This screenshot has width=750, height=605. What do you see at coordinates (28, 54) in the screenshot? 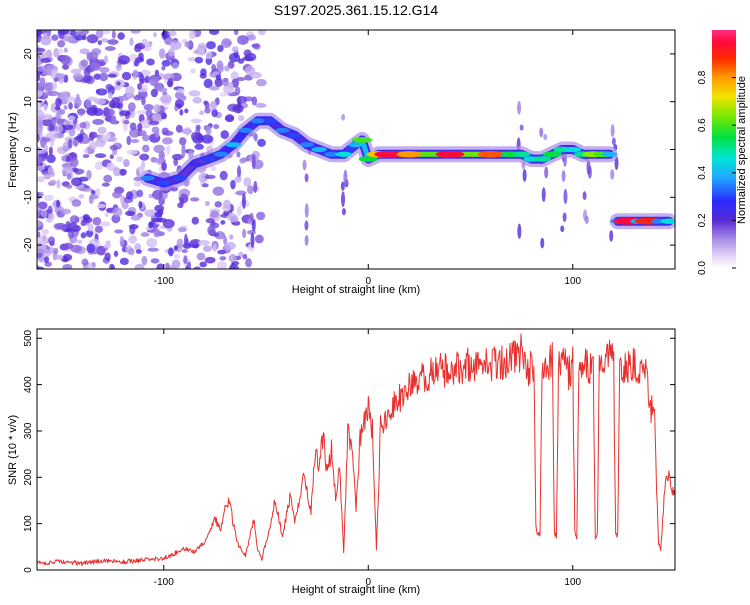
I see `spectrogram-y-tick-label: 20` at bounding box center [28, 54].